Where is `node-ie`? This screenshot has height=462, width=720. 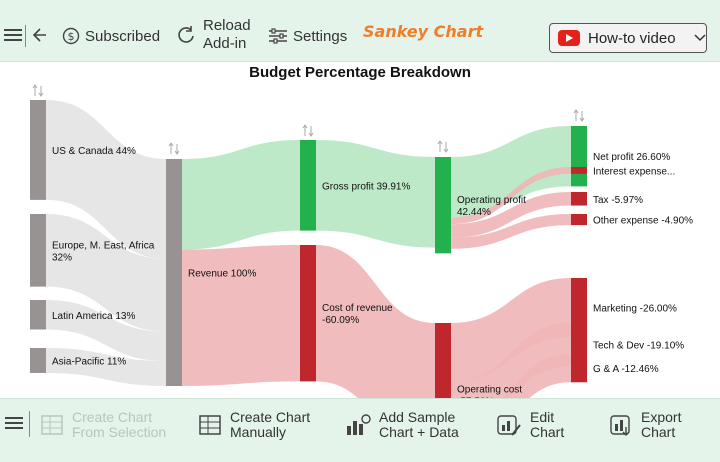 node-ie is located at coordinates (579, 170).